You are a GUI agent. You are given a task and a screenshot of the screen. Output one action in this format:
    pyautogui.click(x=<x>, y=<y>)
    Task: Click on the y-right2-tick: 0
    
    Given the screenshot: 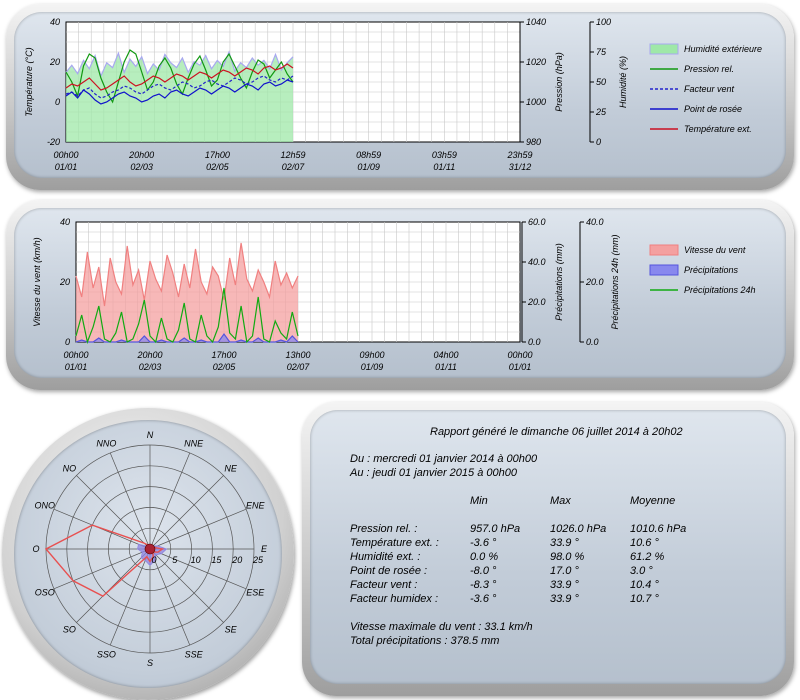 What is the action you would take?
    pyautogui.click(x=598, y=142)
    